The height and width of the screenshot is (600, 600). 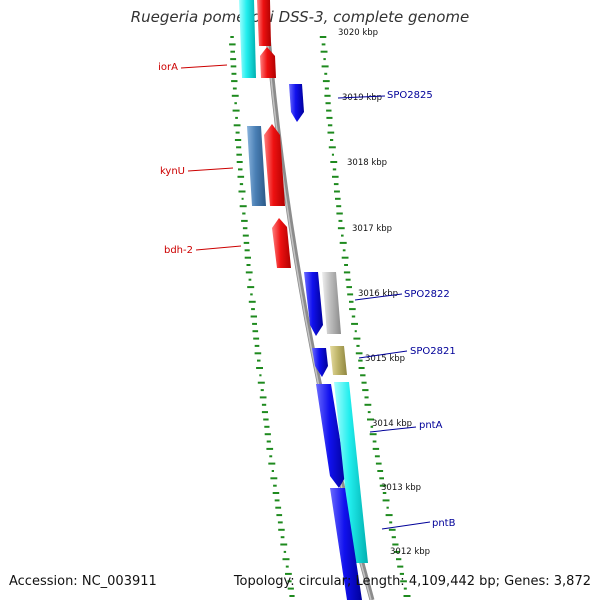 I want to click on kbp-label: 3014 kbp, so click(x=392, y=424).